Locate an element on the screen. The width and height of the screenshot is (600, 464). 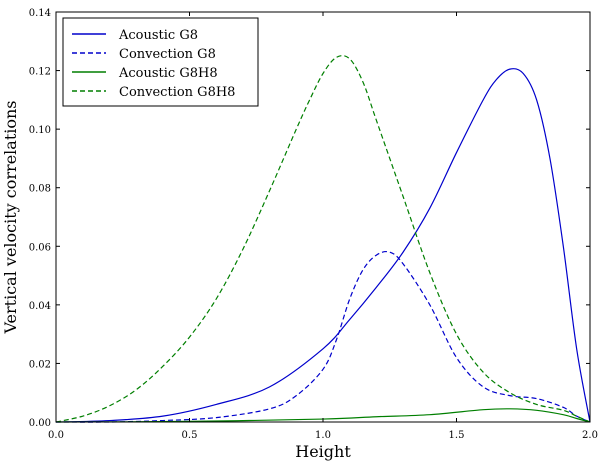
y-tick-label: 0.10 is located at coordinates (40, 130).